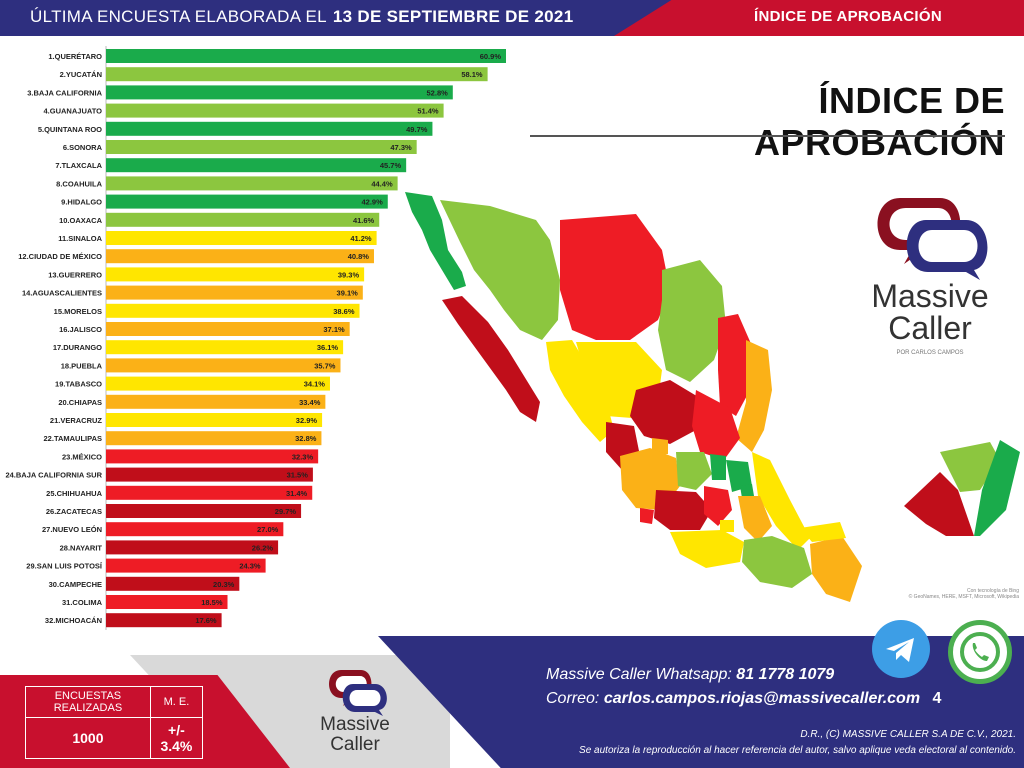 Image resolution: width=1024 pixels, height=768 pixels. I want to click on category-label: 14.AGUASCALIENTES, so click(62, 293).